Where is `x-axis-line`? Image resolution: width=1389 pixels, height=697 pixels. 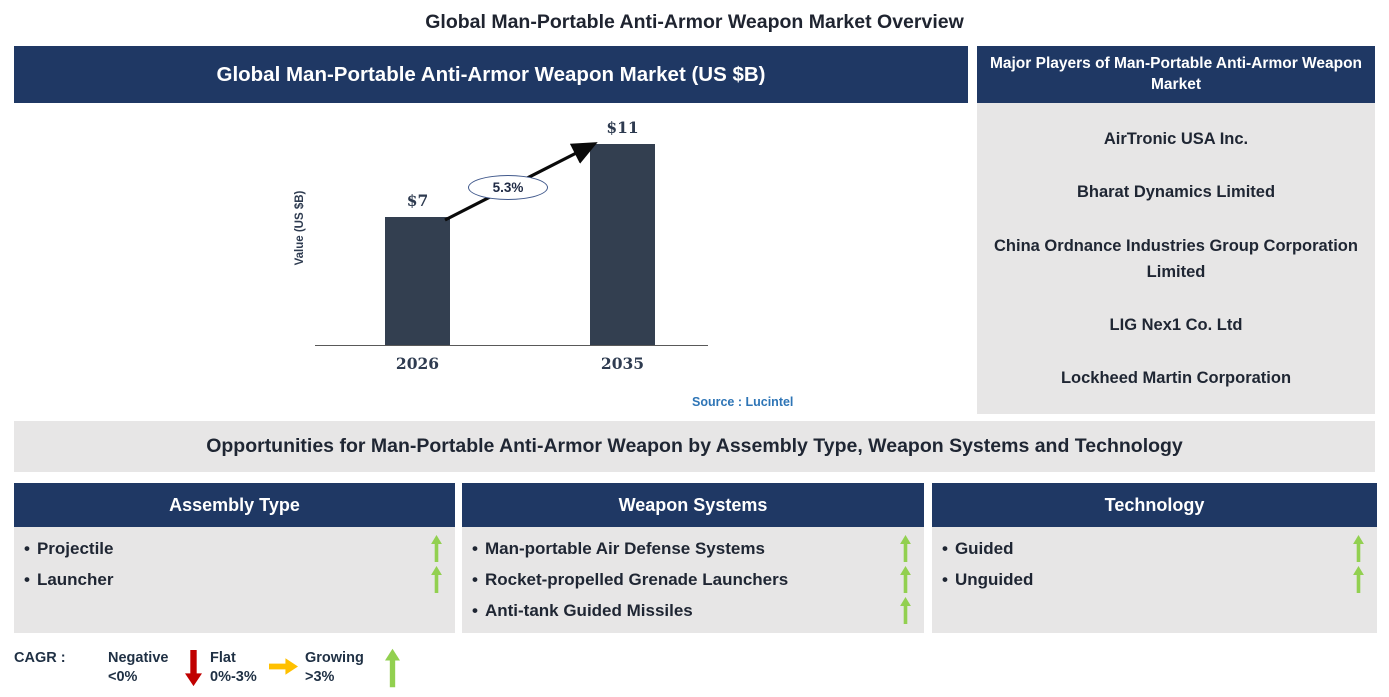 x-axis-line is located at coordinates (511, 345).